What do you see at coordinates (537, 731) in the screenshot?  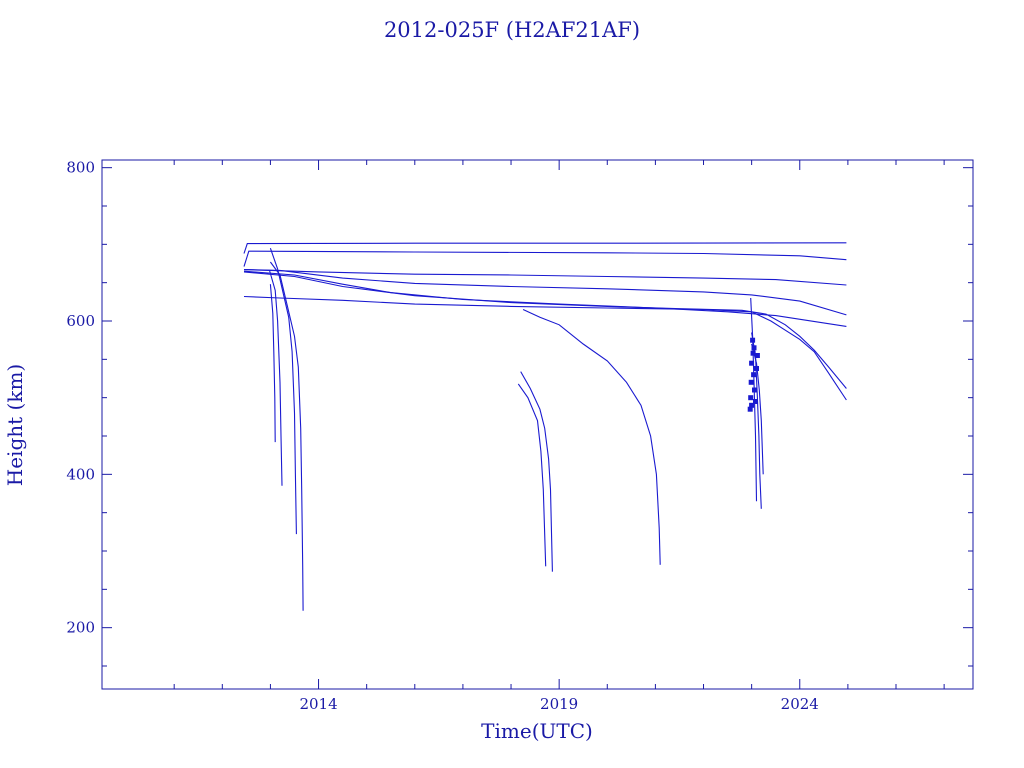 I see `x-axis-label: Time(UTC)` at bounding box center [537, 731].